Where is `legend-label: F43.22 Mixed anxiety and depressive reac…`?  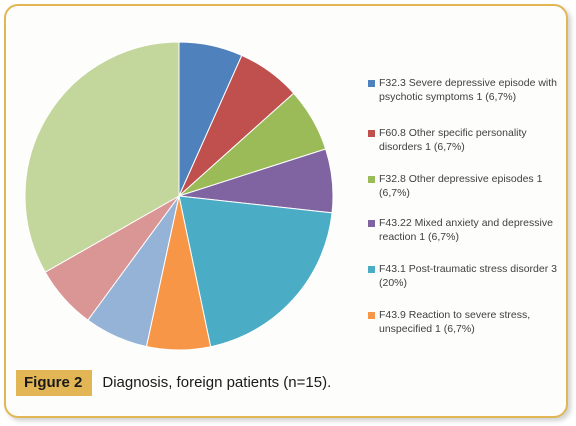
legend-label: F43.22 Mixed anxiety and depressive reac… is located at coordinates (466, 230).